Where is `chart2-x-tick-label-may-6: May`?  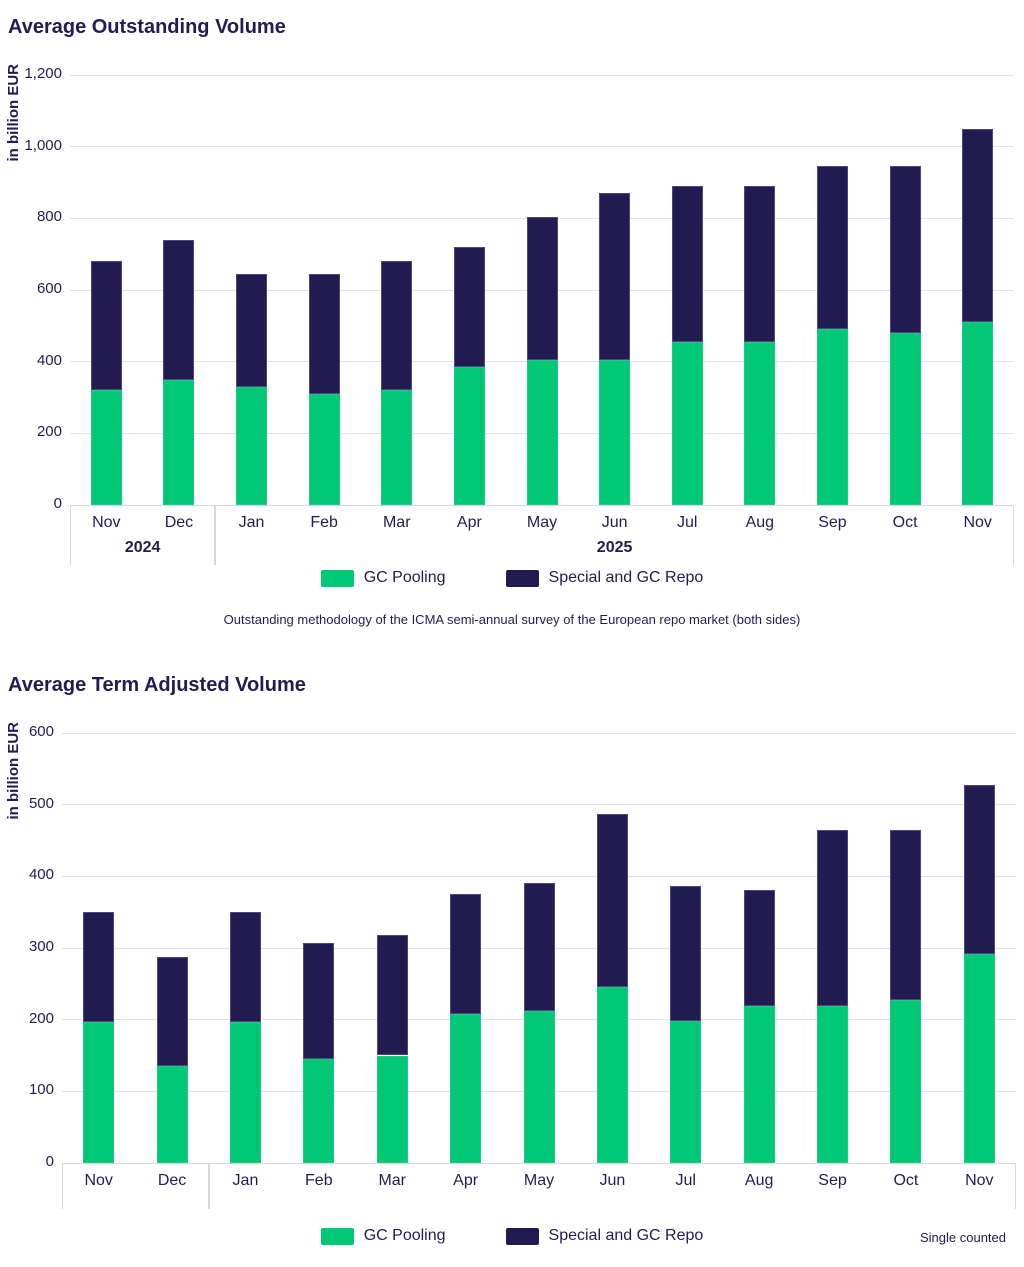 chart2-x-tick-label-may-6: May is located at coordinates (539, 1180).